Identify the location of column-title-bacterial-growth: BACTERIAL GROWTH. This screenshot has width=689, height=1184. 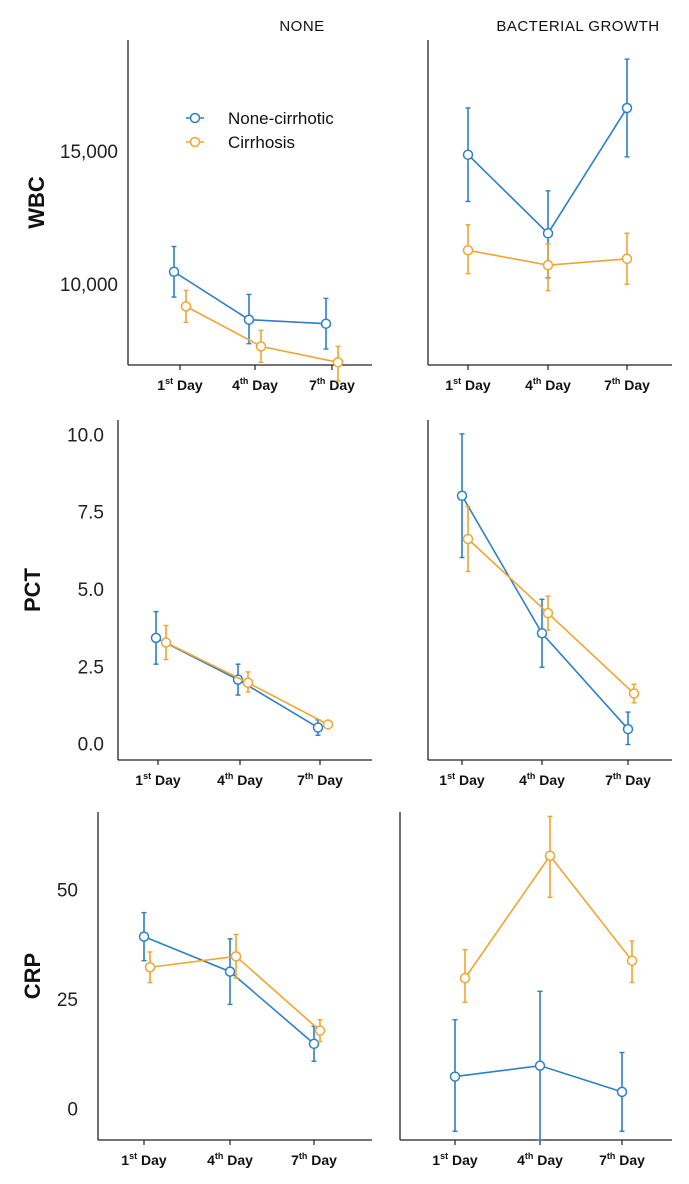
(577, 26).